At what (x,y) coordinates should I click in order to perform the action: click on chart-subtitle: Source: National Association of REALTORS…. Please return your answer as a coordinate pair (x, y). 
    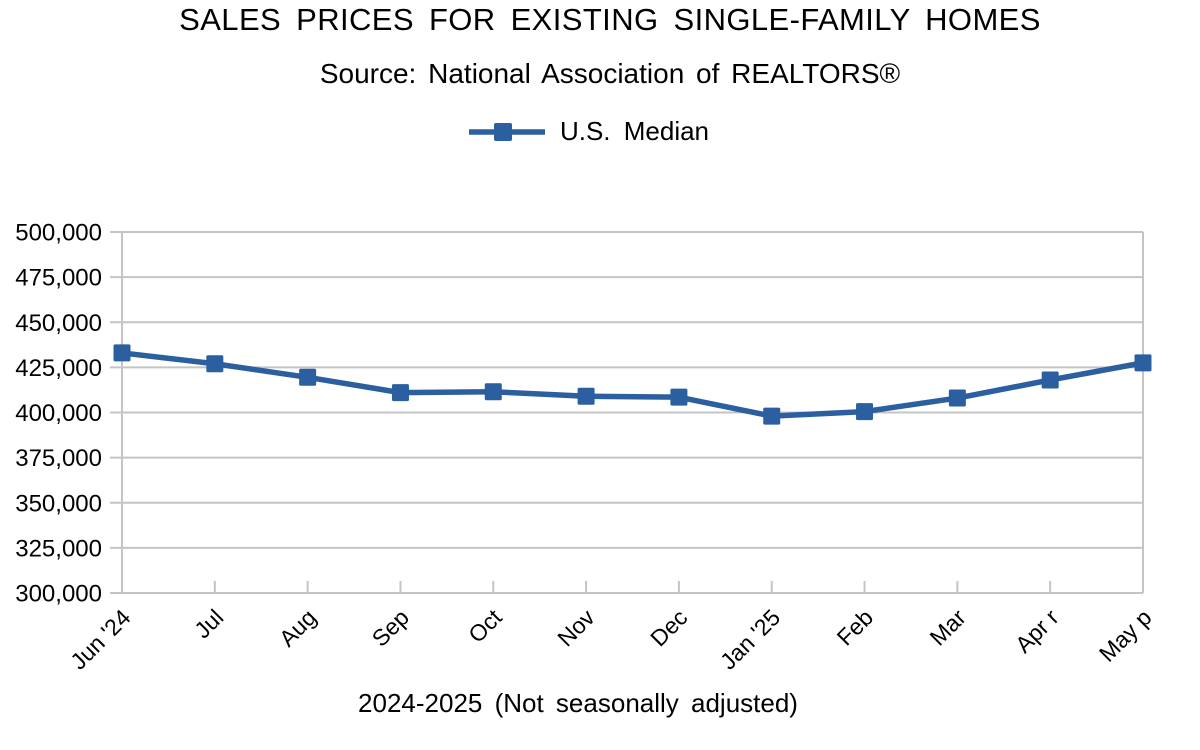
    Looking at the image, I should click on (610, 73).